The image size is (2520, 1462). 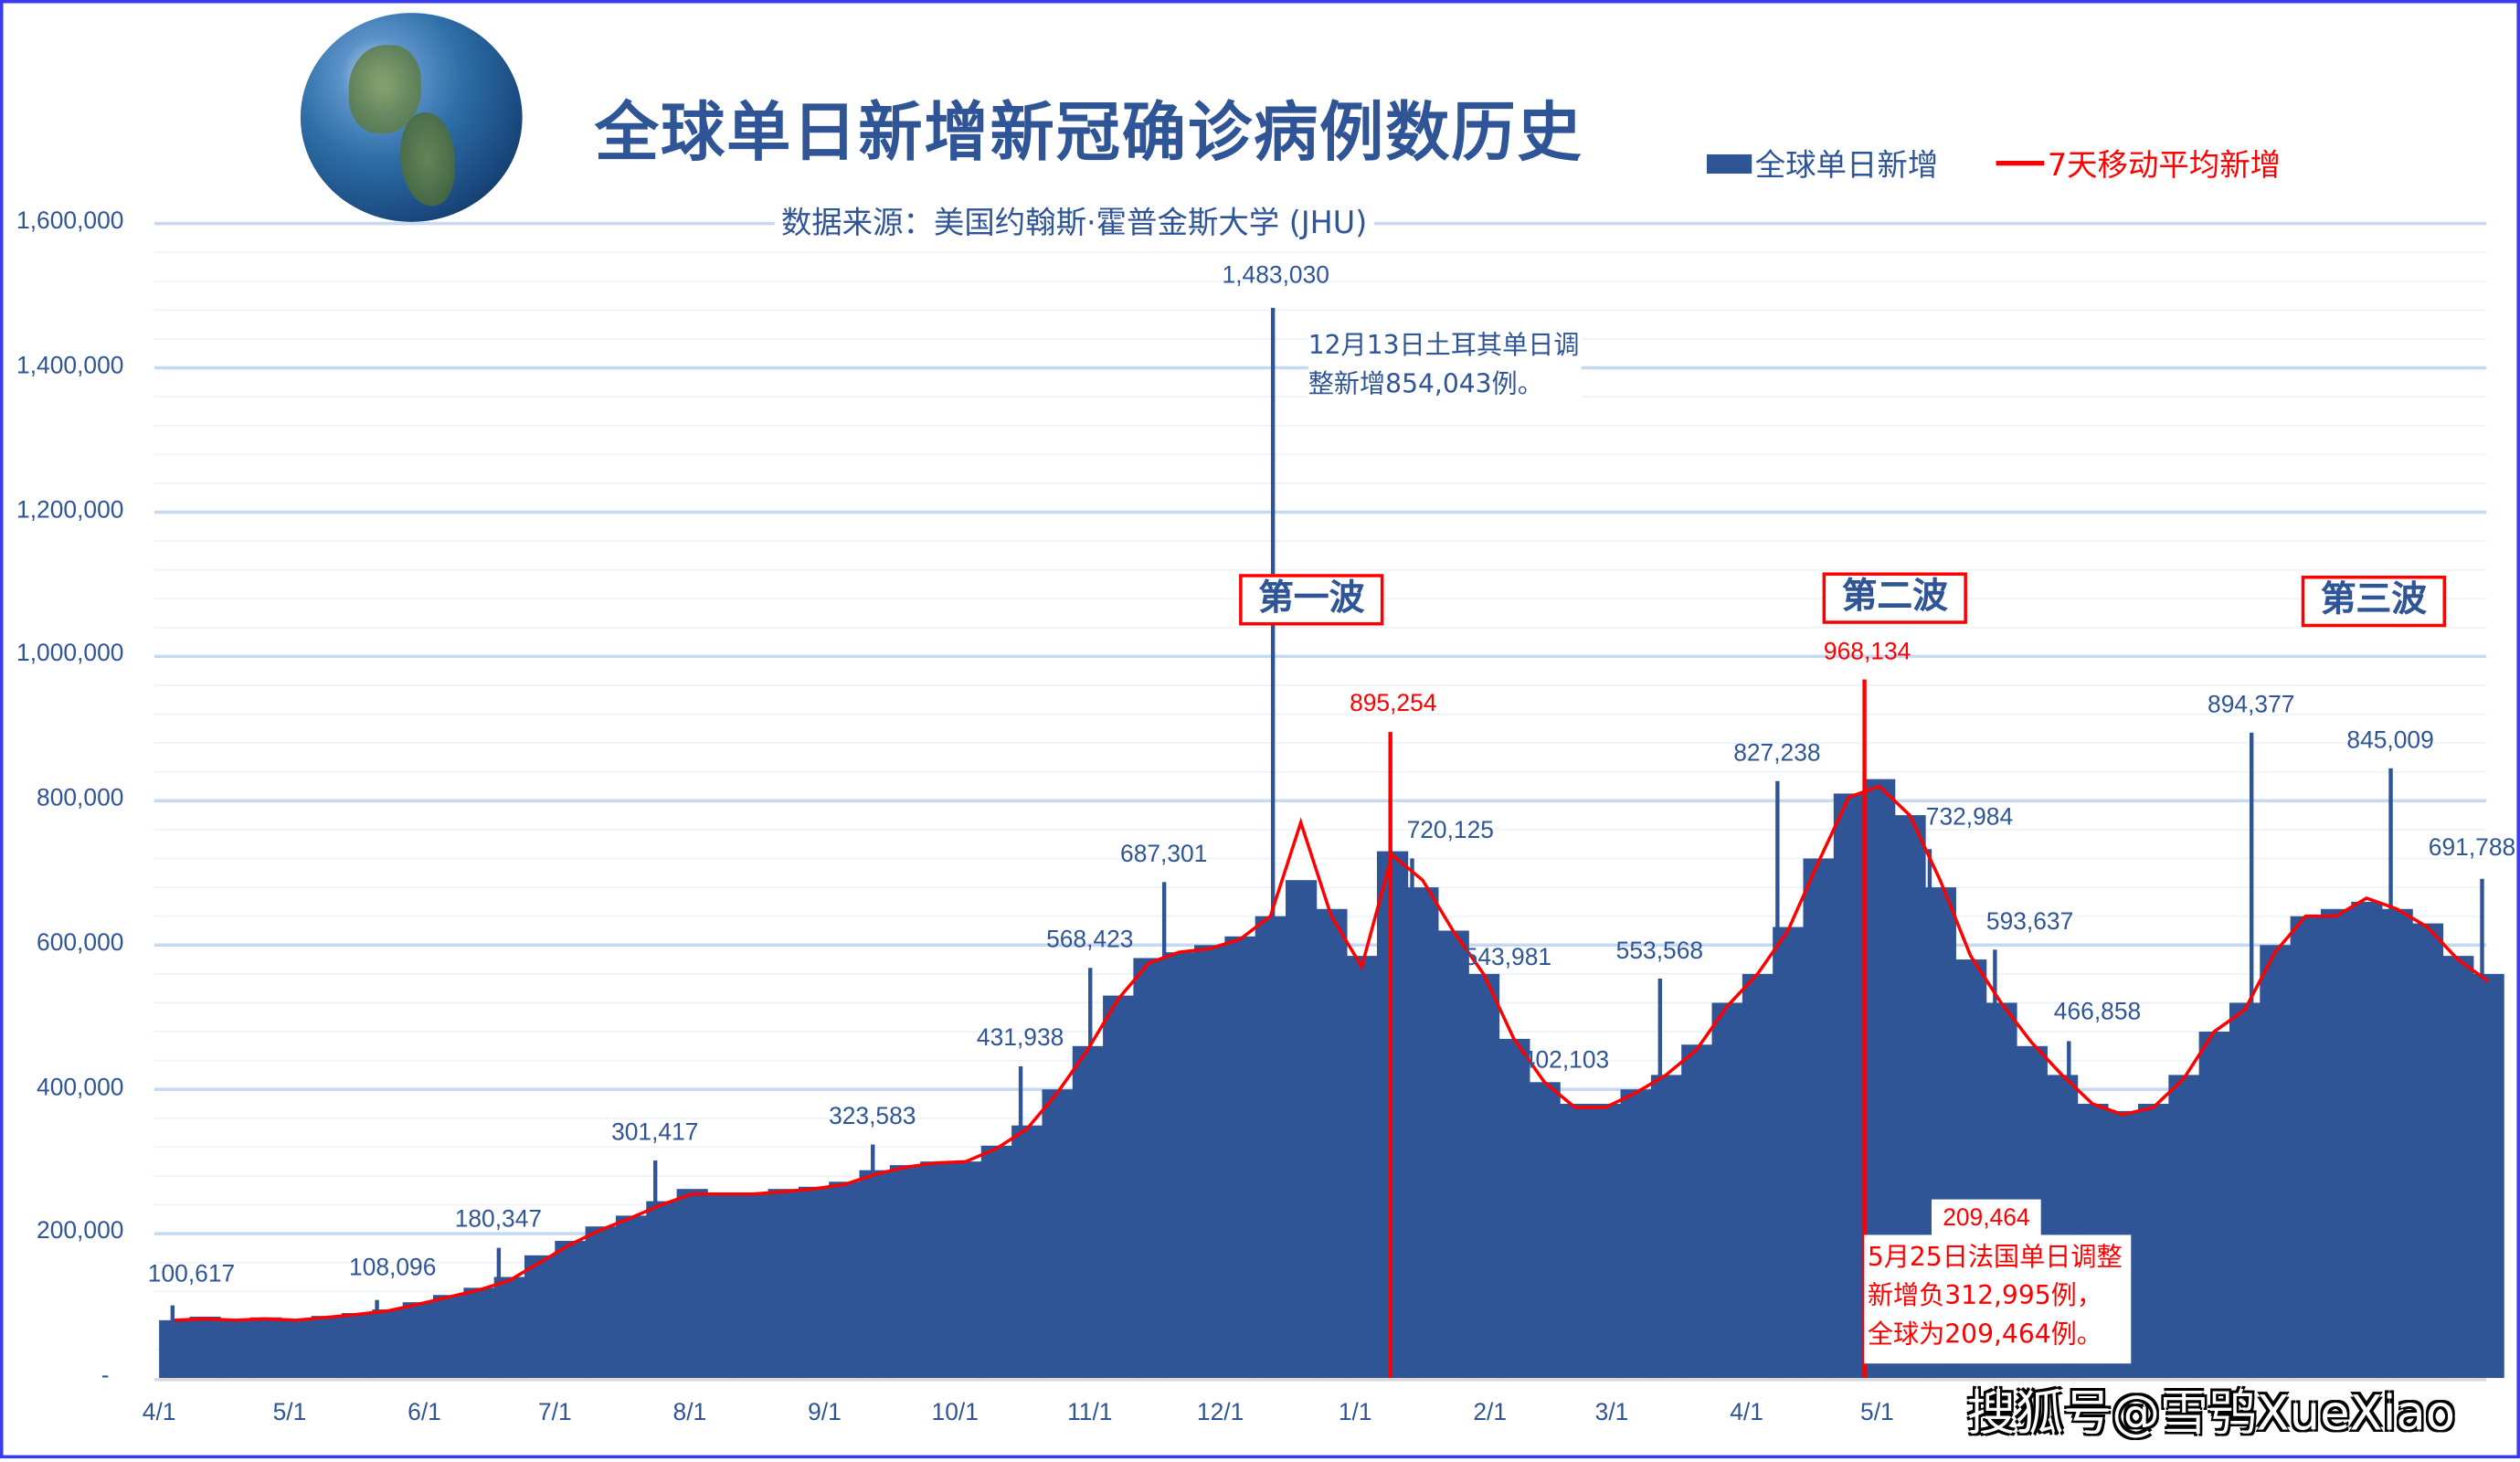 I want to click on data-label: 732,984, so click(x=1970, y=817).